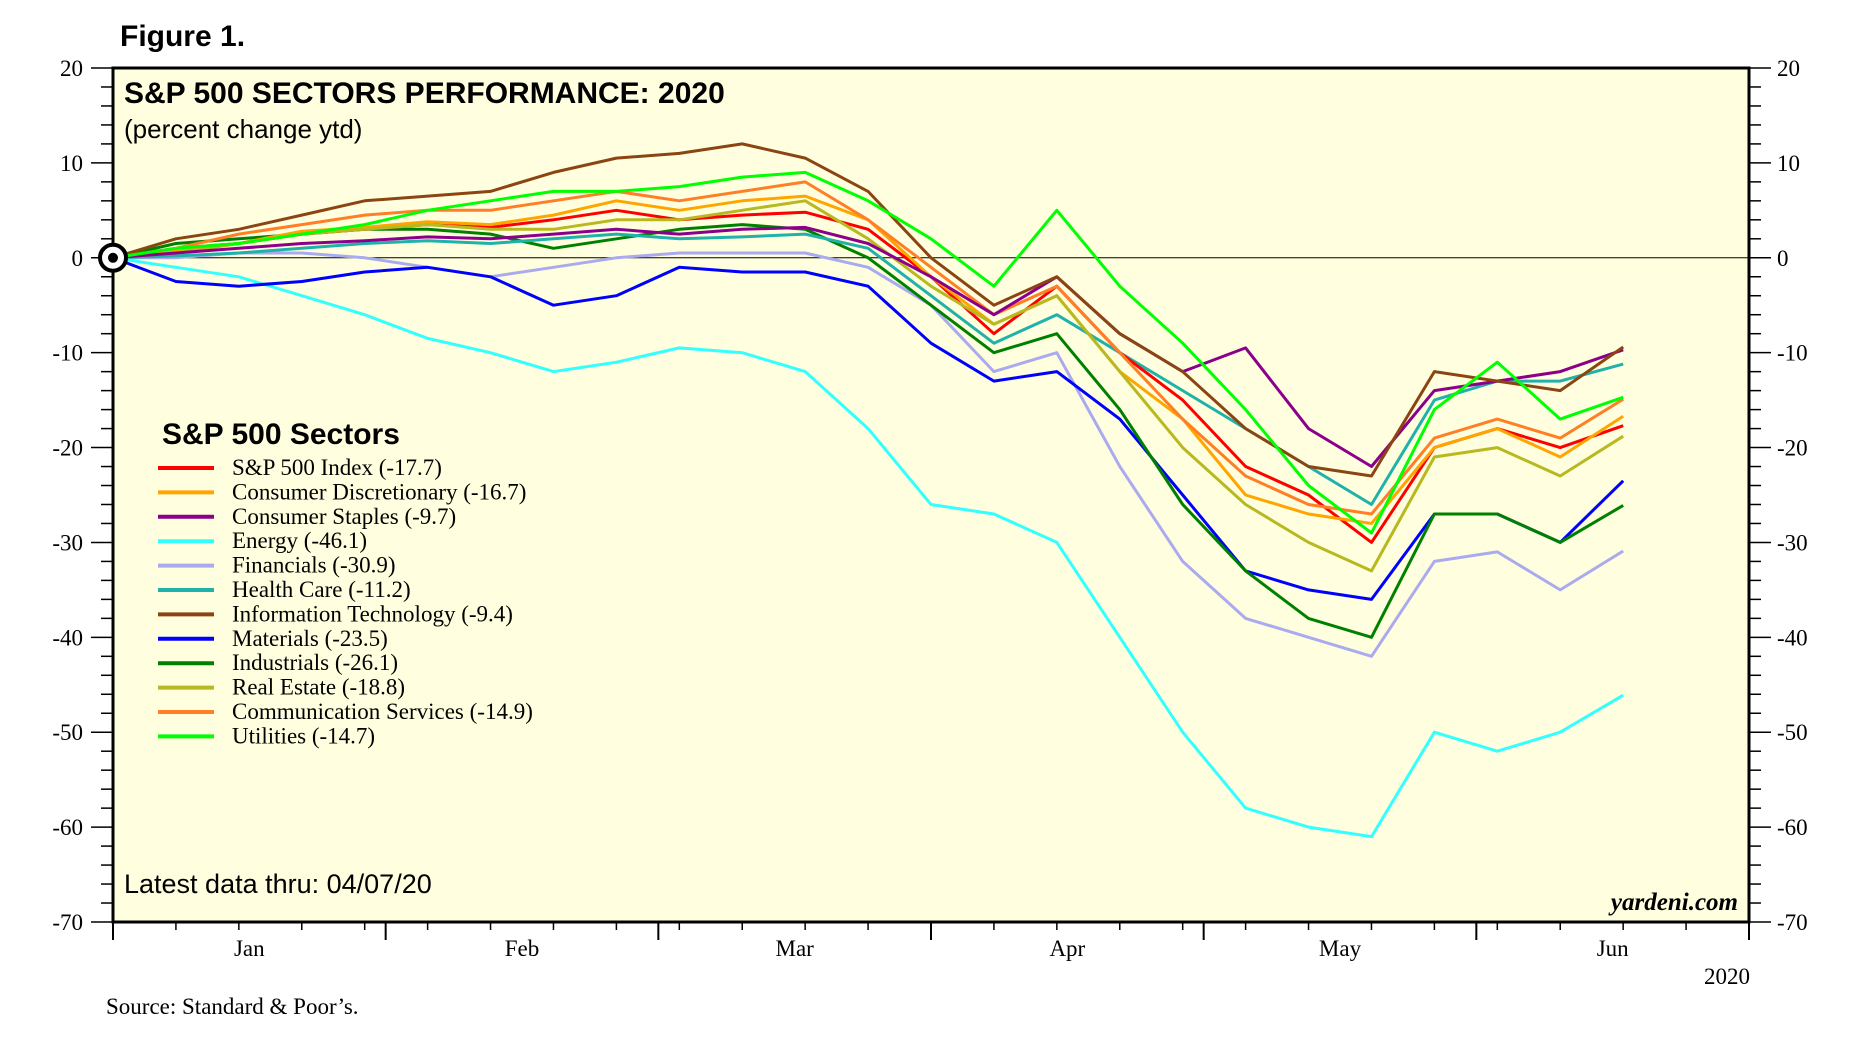 The image size is (1859, 1046). Describe the element at coordinates (315, 662) in the screenshot. I see `legend-label: Industrials (-26.1)` at that location.